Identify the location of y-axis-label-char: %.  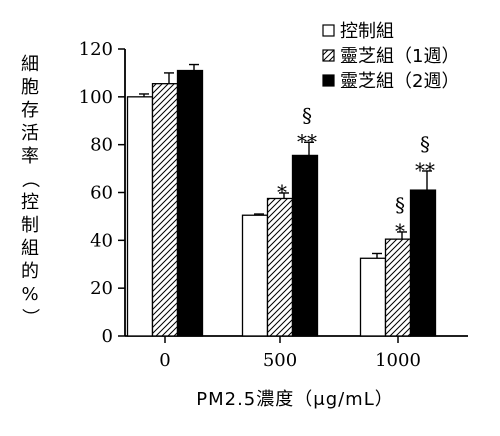
(29, 294).